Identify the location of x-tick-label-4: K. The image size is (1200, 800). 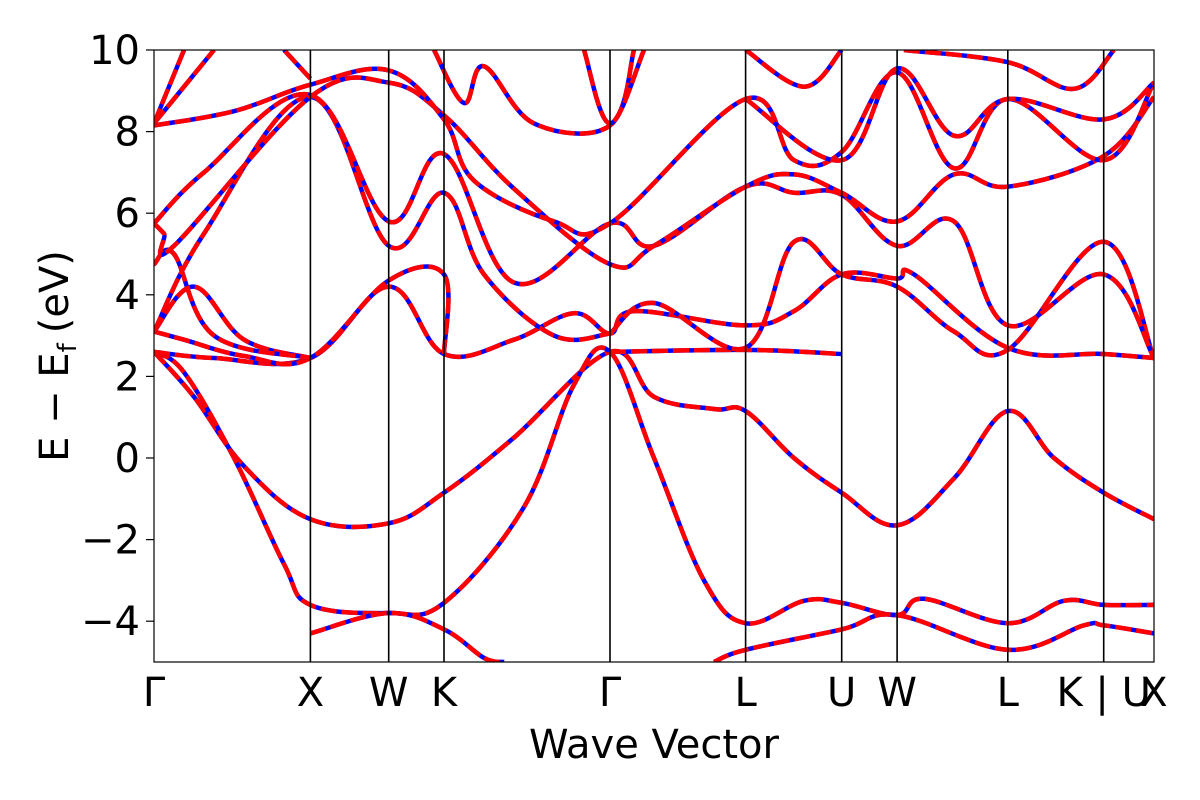
(445, 693).